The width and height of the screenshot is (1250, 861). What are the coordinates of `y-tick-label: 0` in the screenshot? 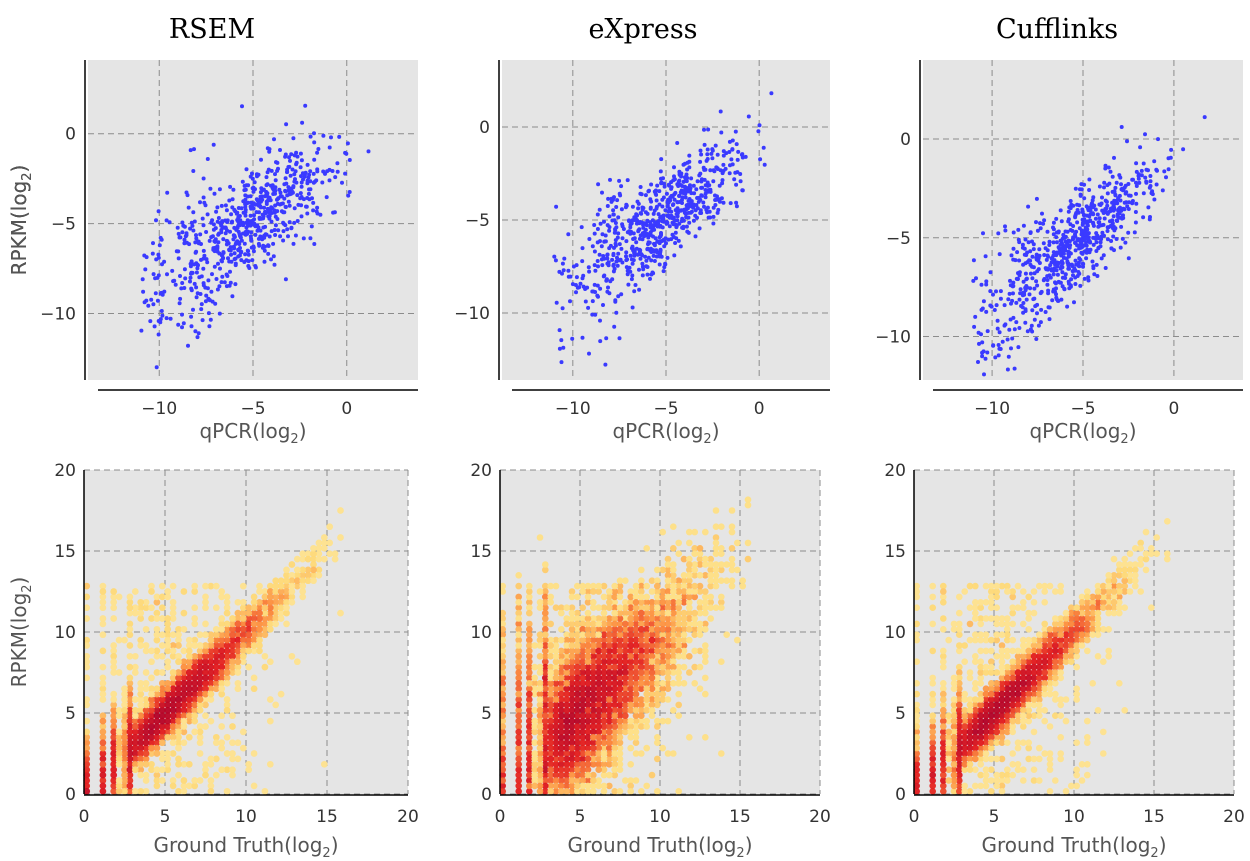 It's located at (900, 795).